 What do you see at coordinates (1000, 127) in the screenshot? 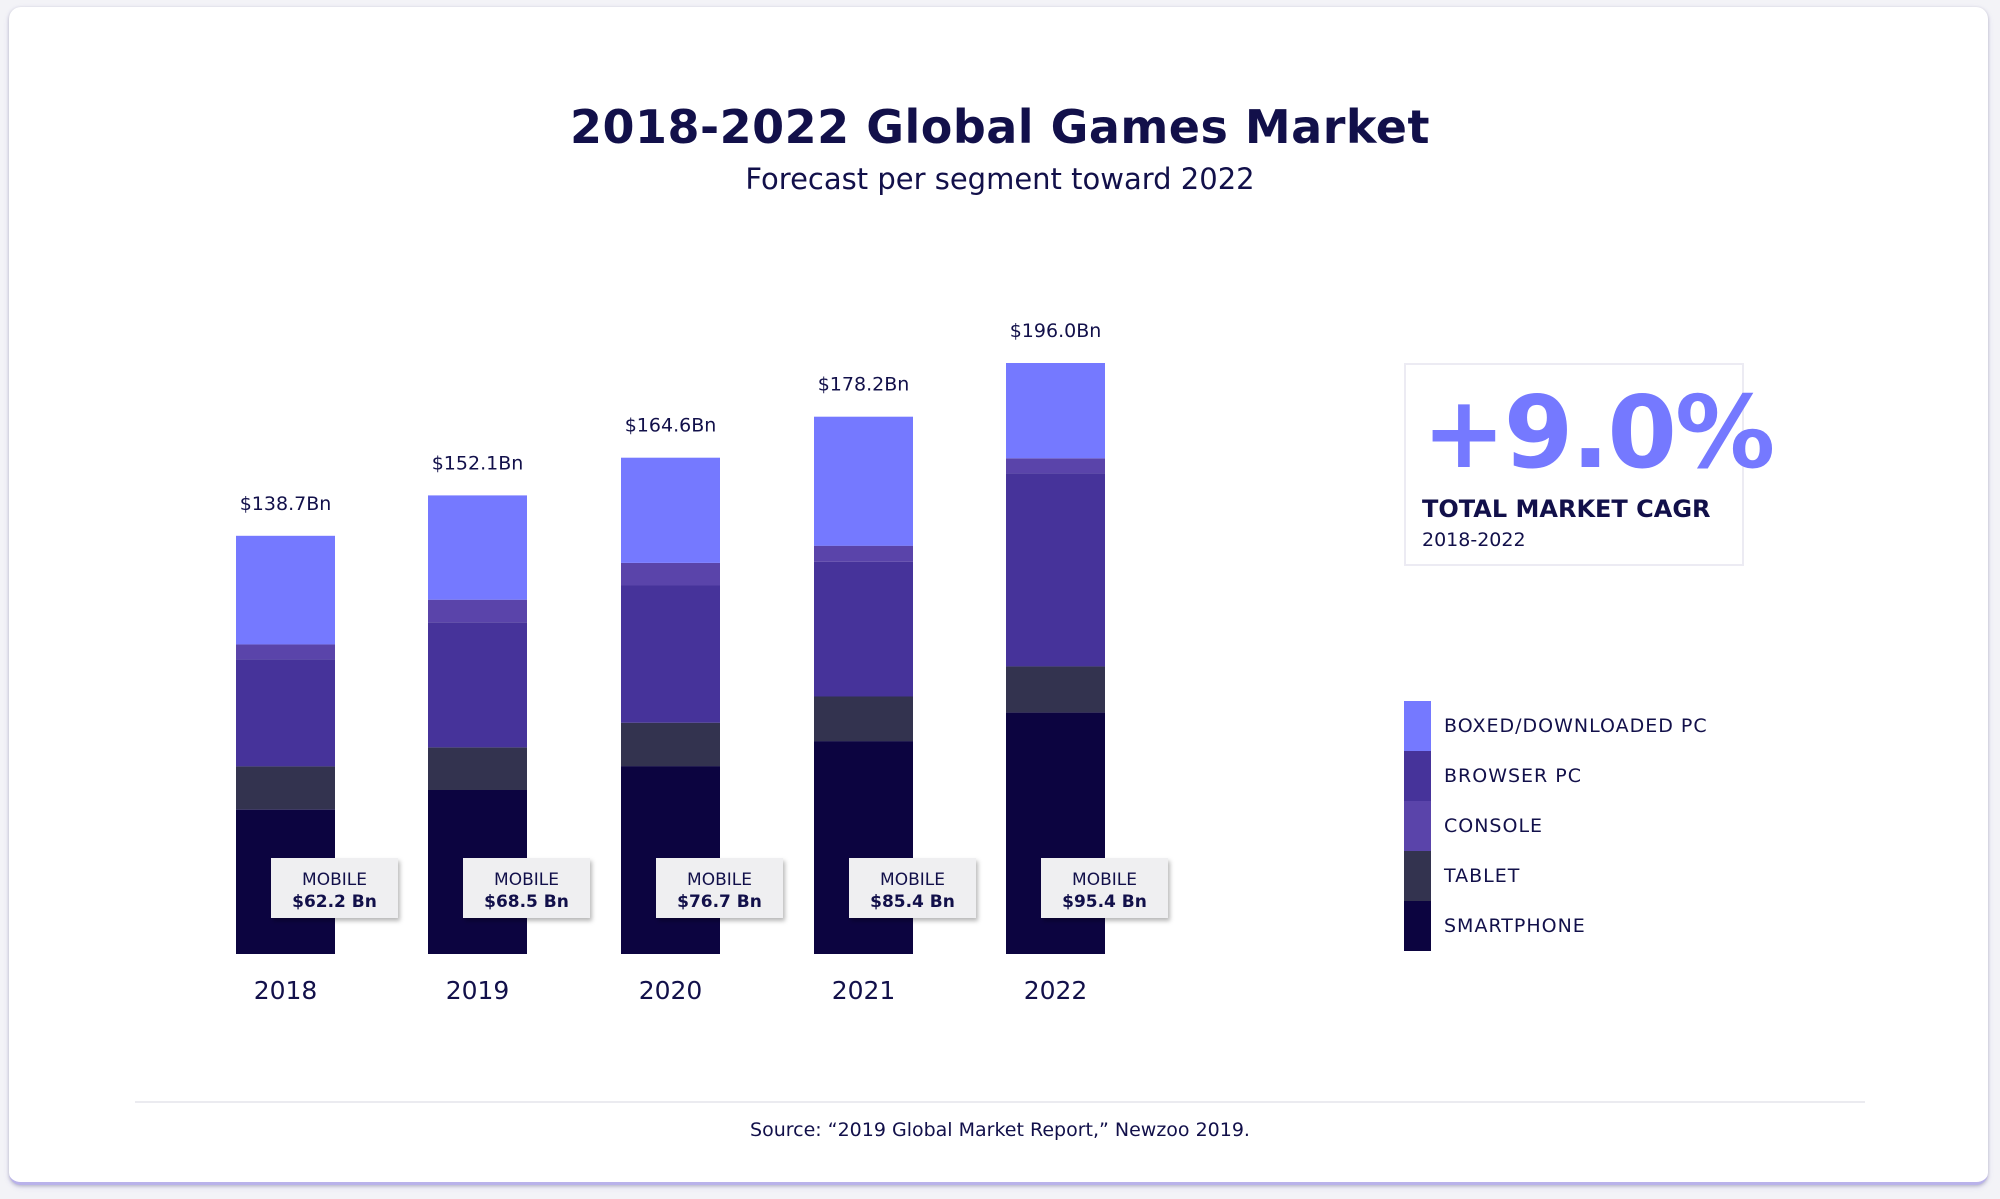
I see `chart-title: 2018-2022 Global Games Market` at bounding box center [1000, 127].